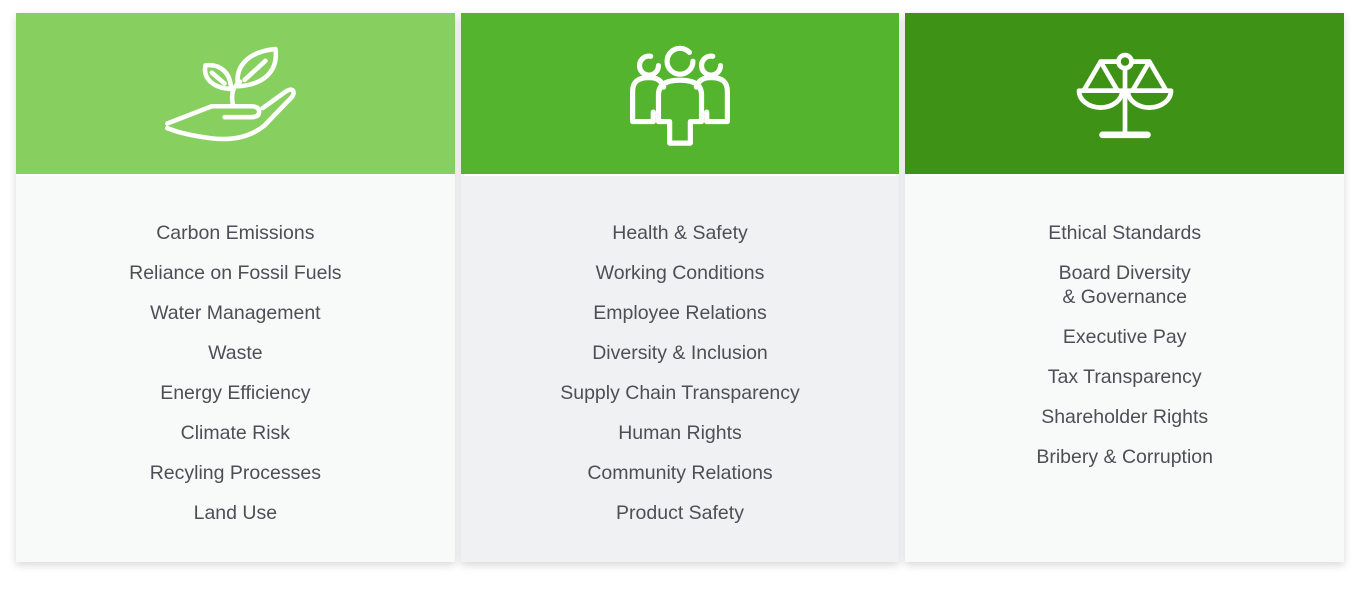  I want to click on governance-header, so click(1125, 93).